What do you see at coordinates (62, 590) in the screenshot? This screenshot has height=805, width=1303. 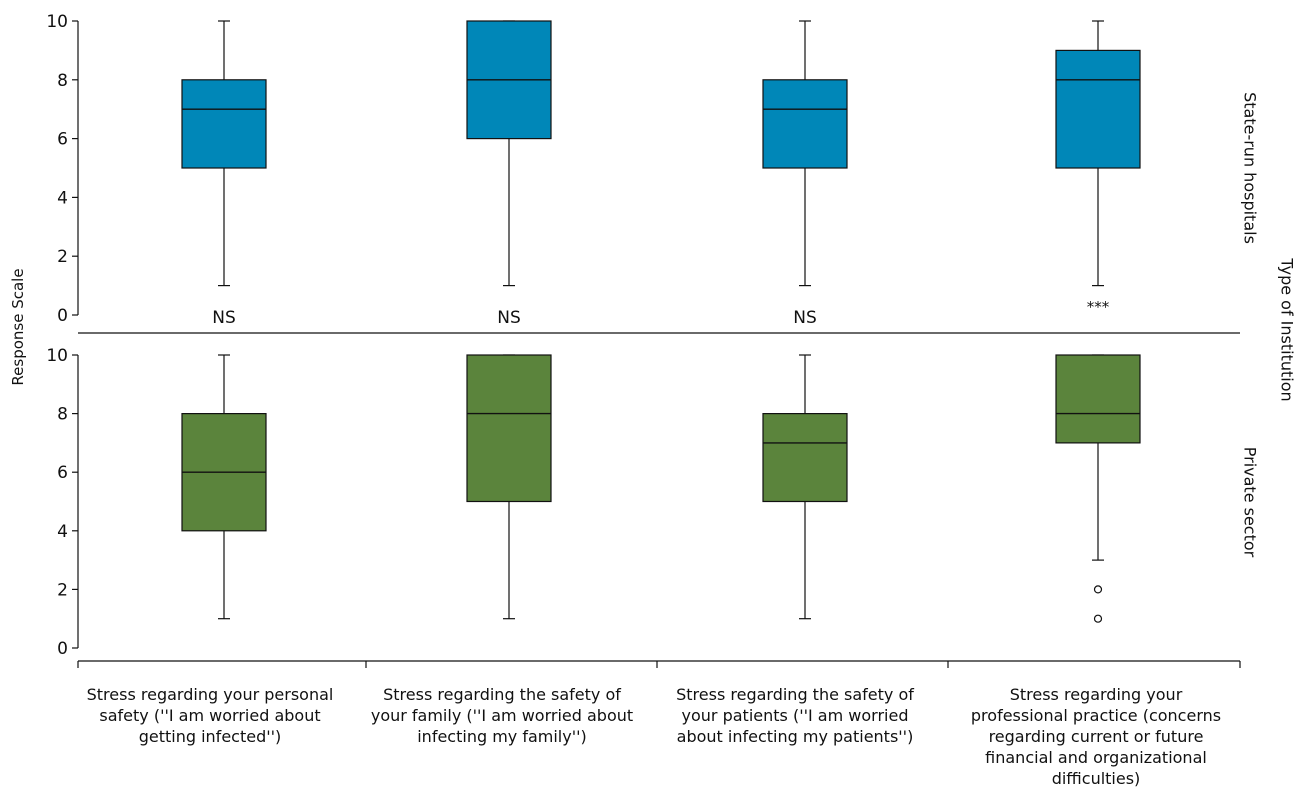 I see `y-tick-label-private-2: 2` at bounding box center [62, 590].